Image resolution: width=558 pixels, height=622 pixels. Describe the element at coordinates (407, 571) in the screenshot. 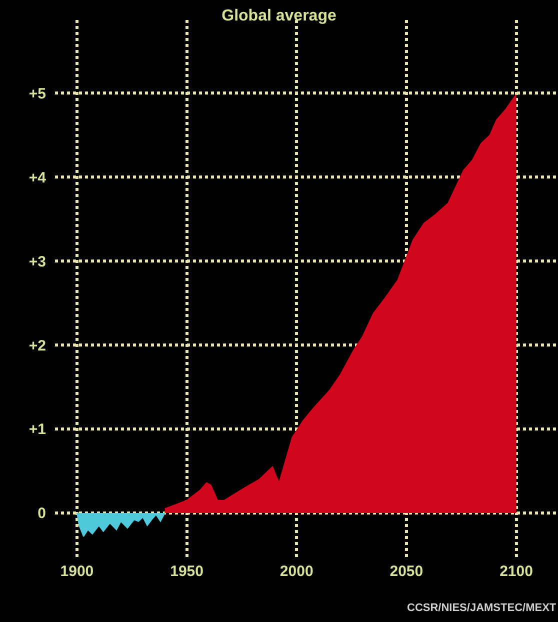

I see `x-tick-label: 2050` at that location.